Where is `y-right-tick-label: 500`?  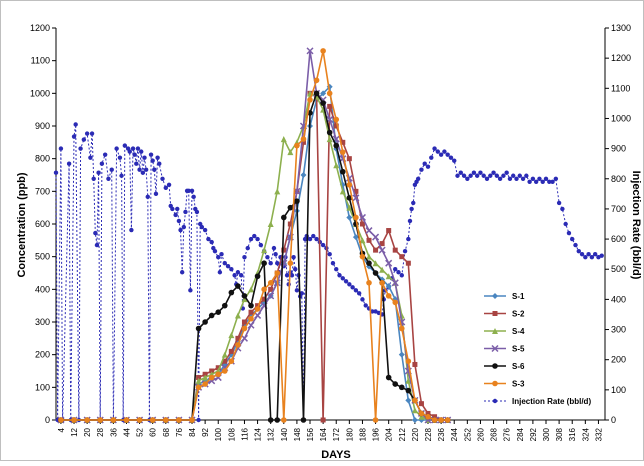
y-right-tick-label: 500 is located at coordinates (618, 269).